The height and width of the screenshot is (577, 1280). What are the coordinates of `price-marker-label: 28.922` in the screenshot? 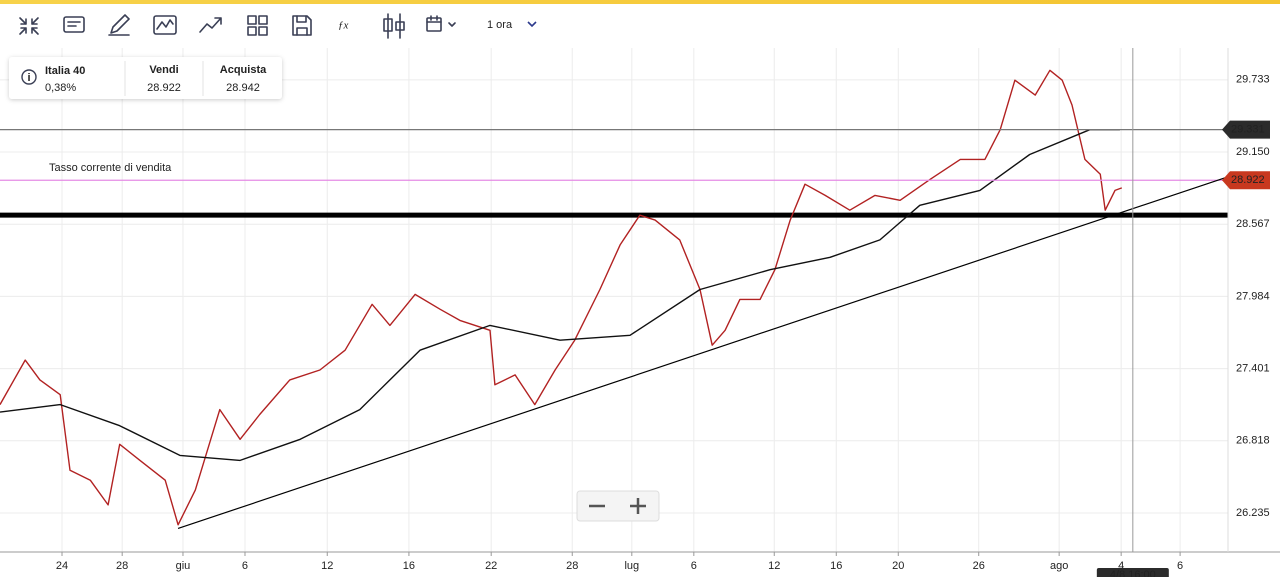 It's located at (1248, 180).